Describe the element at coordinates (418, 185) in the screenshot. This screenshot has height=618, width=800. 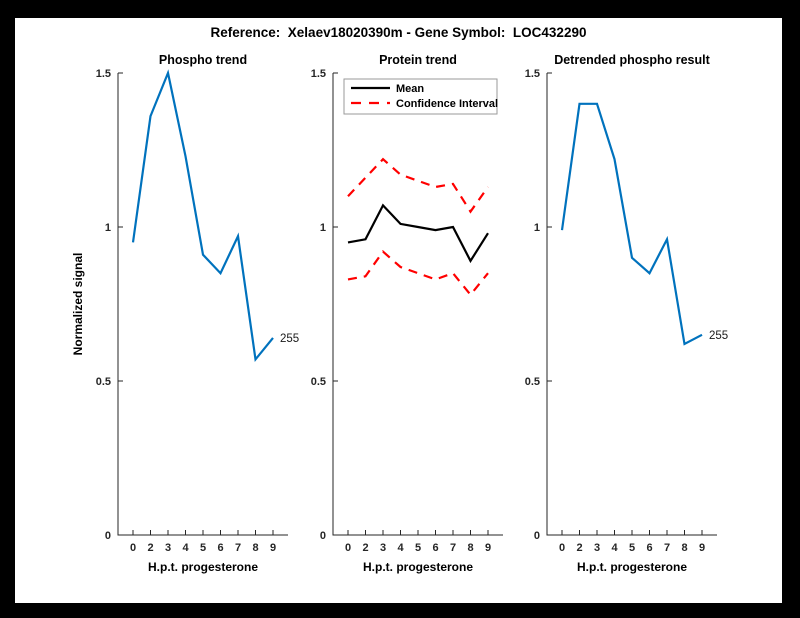
I see `series-line-ci-upper` at that location.